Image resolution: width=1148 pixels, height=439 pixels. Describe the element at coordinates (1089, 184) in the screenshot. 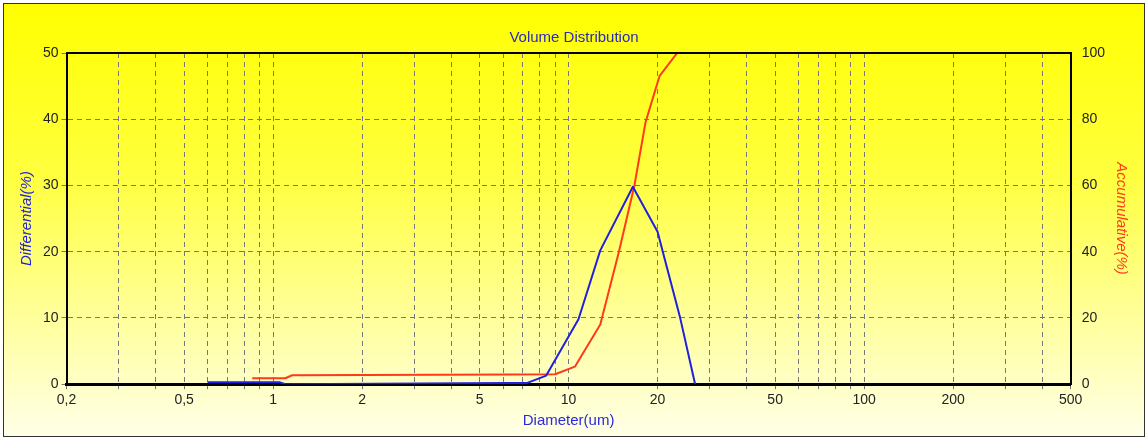

I see `y2-tick-label: 60` at that location.